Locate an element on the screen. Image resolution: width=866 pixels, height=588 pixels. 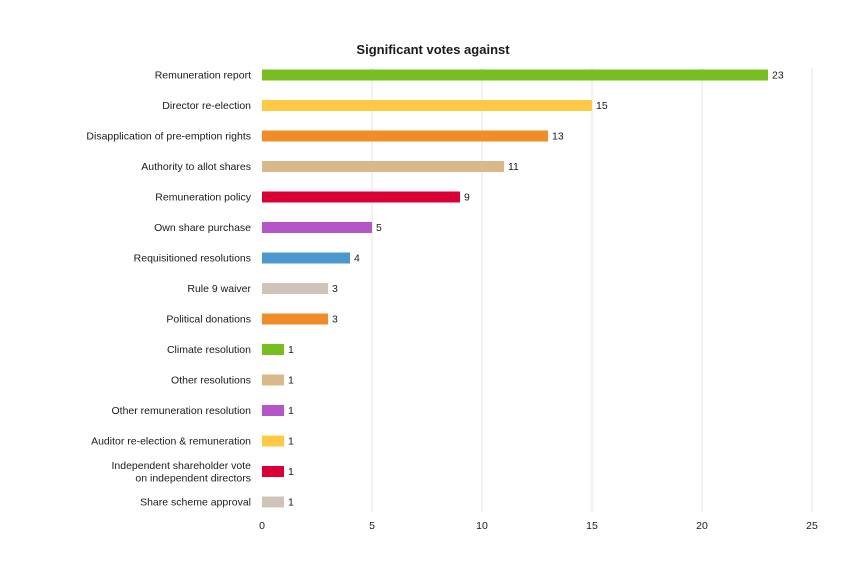
chart-title: Significant votes against is located at coordinates (433, 49).